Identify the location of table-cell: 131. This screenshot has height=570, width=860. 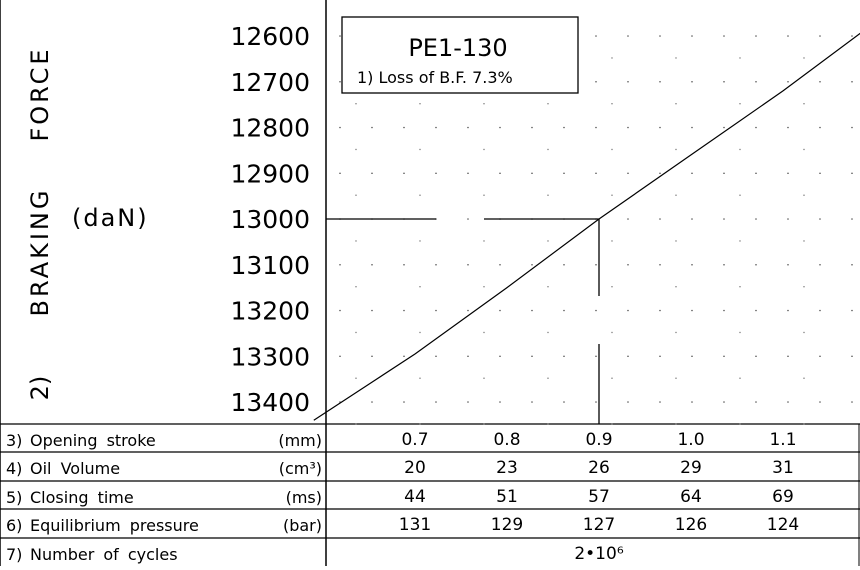
(415, 525).